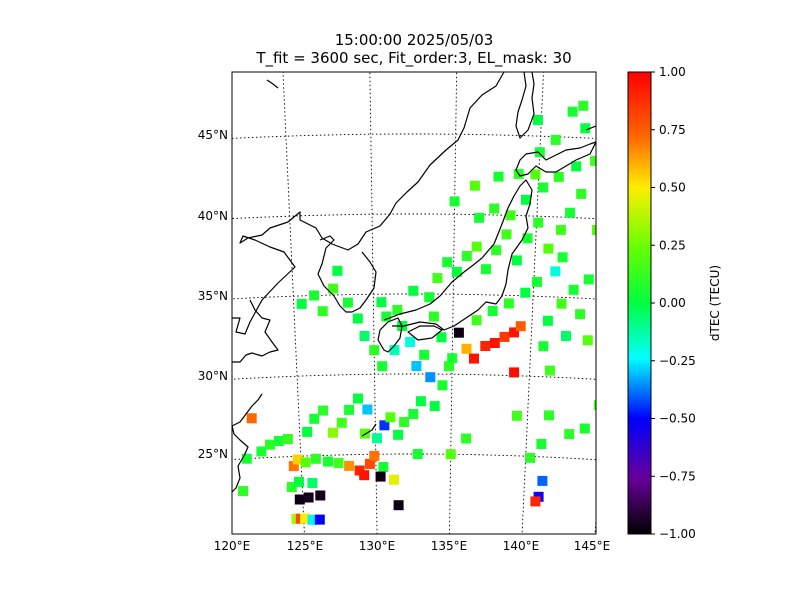 The image size is (800, 600). What do you see at coordinates (414, 216) in the screenshot?
I see `parallel-gridline` at bounding box center [414, 216].